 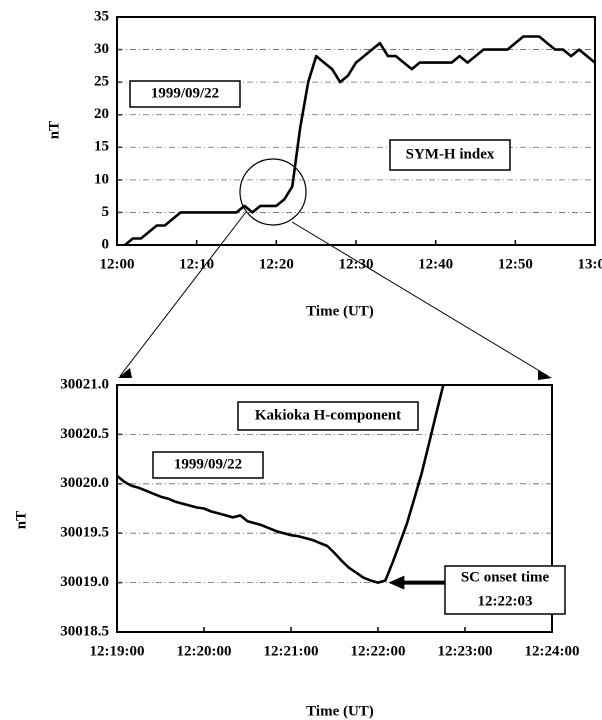 I want to click on y-tick-label: 25, so click(x=101, y=82).